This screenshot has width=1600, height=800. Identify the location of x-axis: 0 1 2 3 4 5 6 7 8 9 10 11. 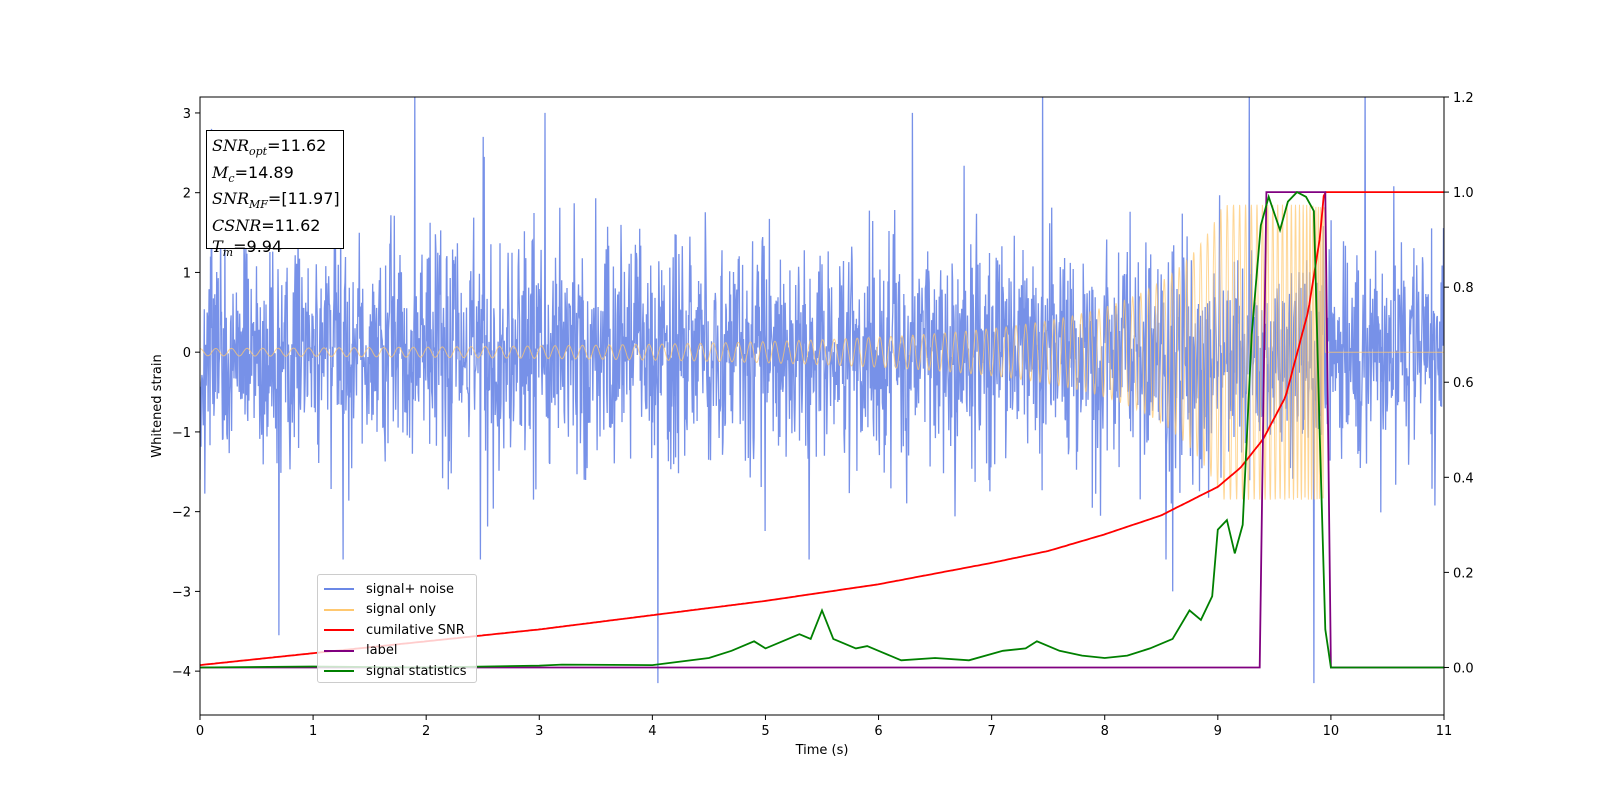
(824, 727).